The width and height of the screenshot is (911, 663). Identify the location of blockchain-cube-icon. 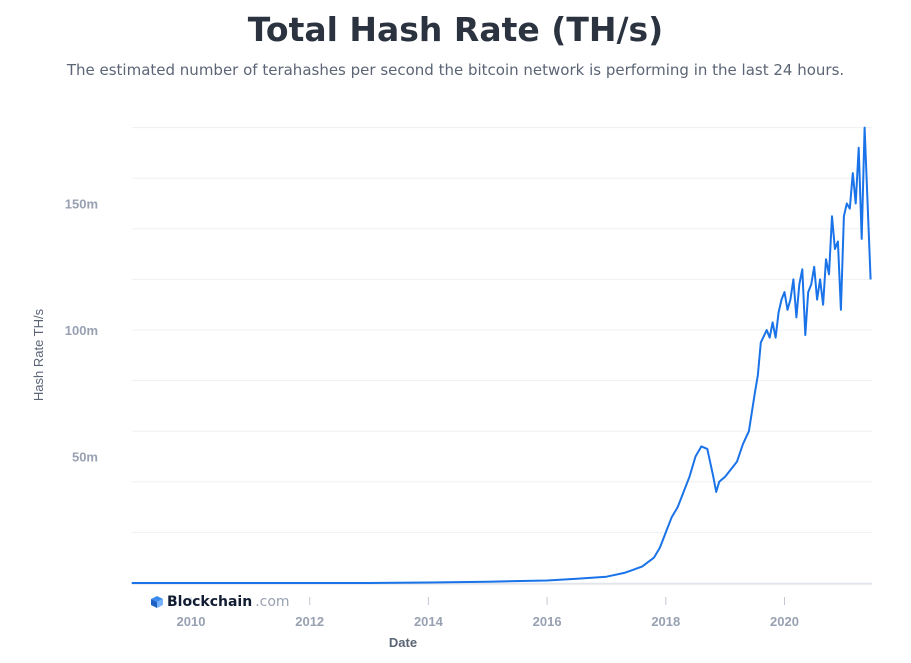
(157, 602).